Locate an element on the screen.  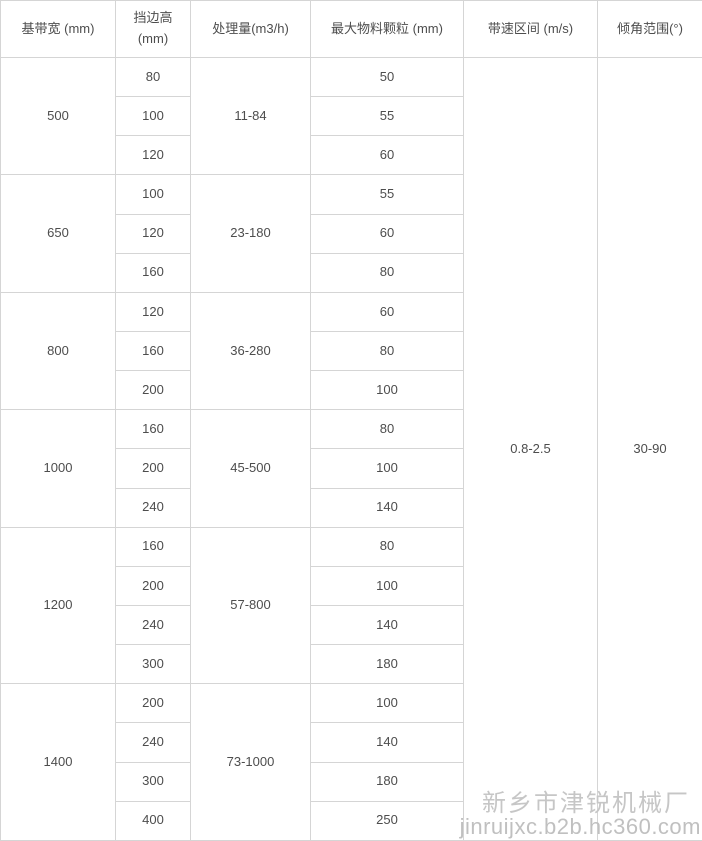
table-row: 160 80 is located at coordinates (351, 272).